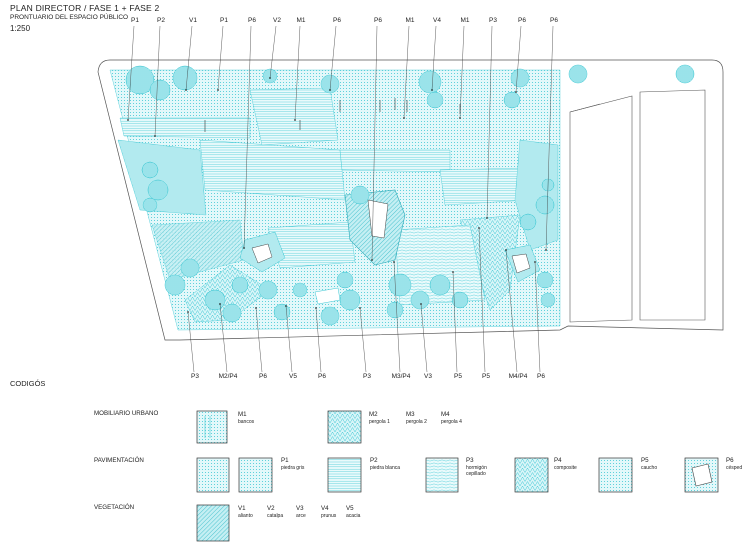 This screenshot has width=749, height=553. Describe the element at coordinates (114, 507) in the screenshot. I see `legend-section-vegetacion: VEGETACIÓN` at that location.